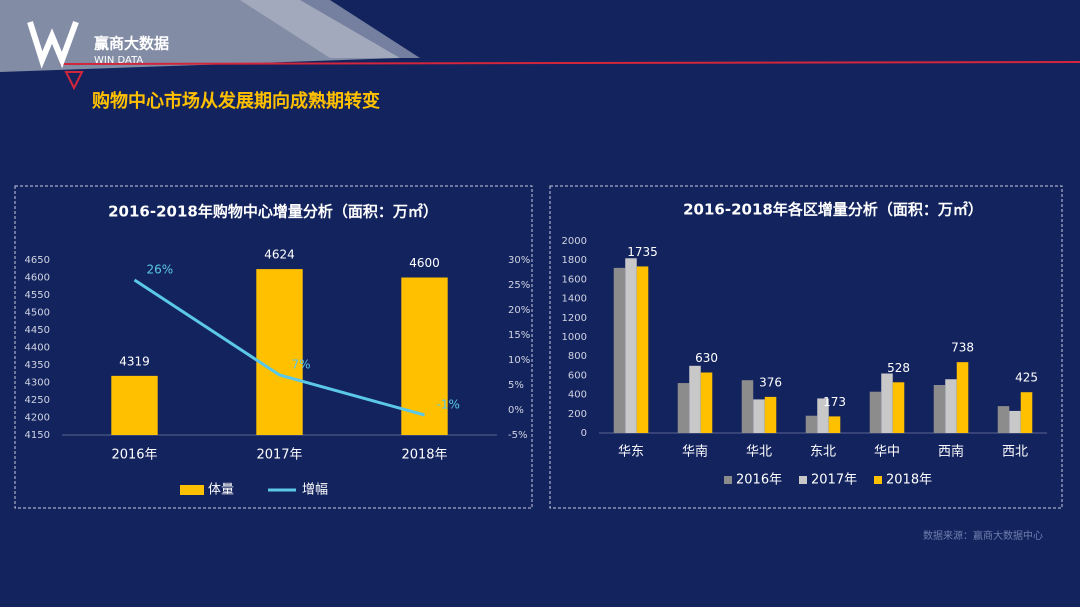 The width and height of the screenshot is (1080, 607). I want to click on y-tick-label: 4350, so click(37, 365).